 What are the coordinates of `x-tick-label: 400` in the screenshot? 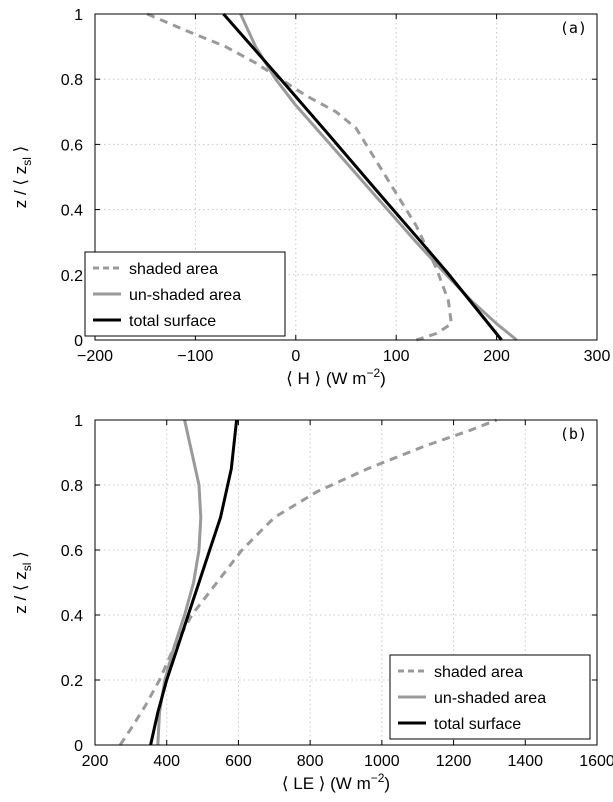 It's located at (166, 761).